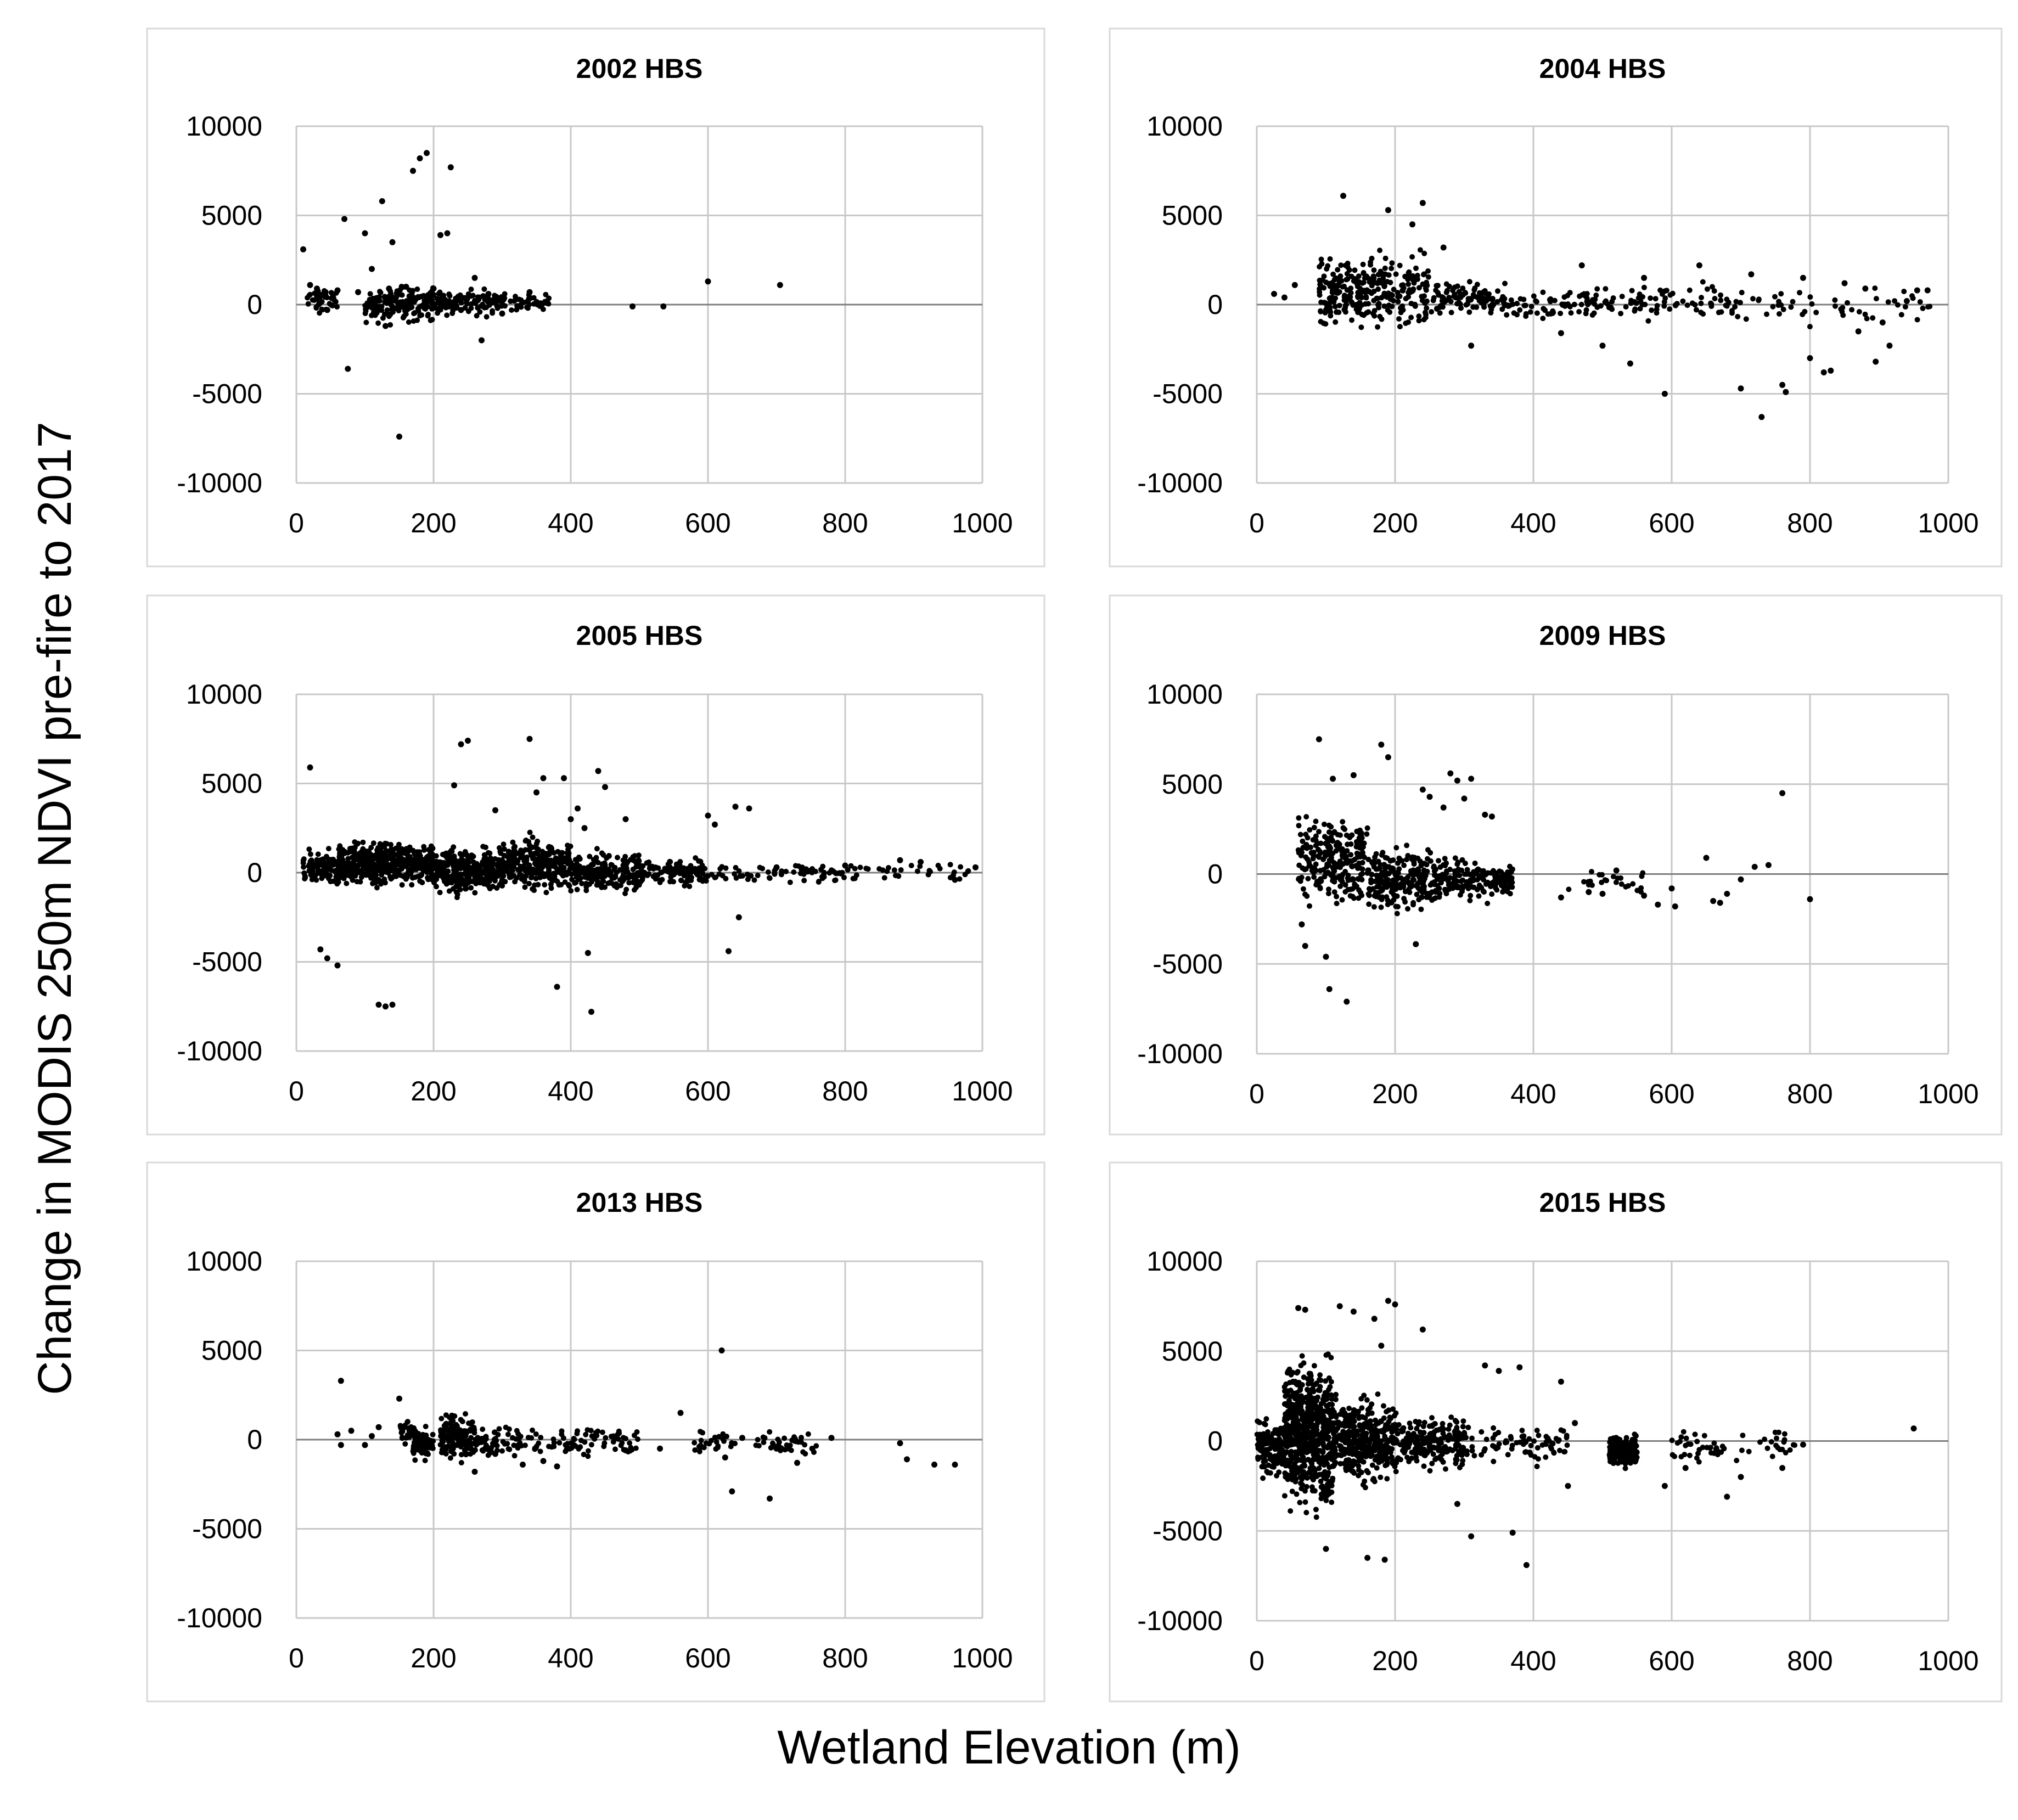 The image size is (2018, 1820). I want to click on y-tick-label: -10000, so click(219, 1051).